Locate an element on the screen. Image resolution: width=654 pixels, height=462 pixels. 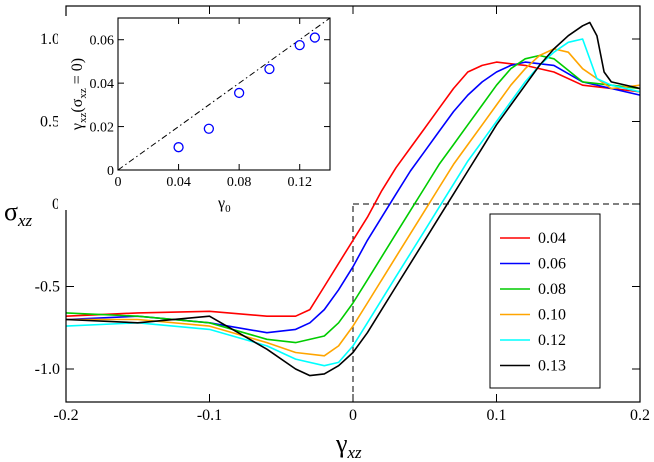
legend-label: 0.13 is located at coordinates (552, 366).